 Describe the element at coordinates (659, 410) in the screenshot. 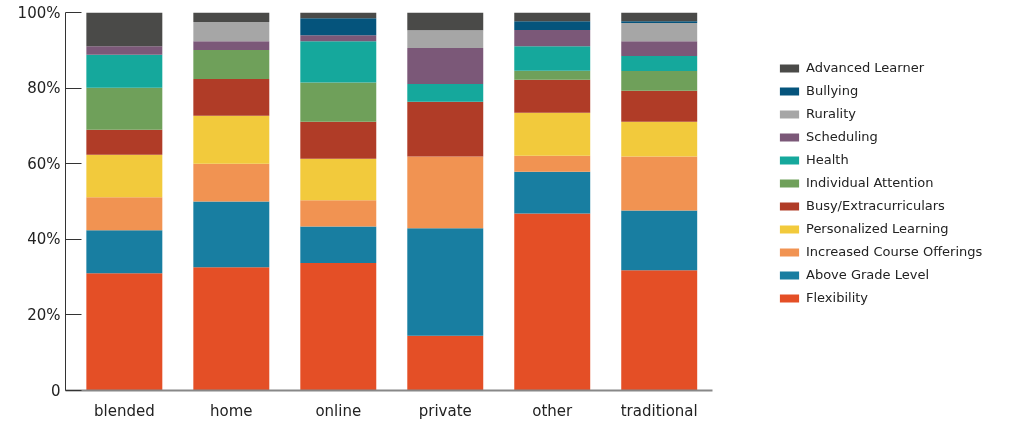

I see `x-tick-label: traditional` at that location.